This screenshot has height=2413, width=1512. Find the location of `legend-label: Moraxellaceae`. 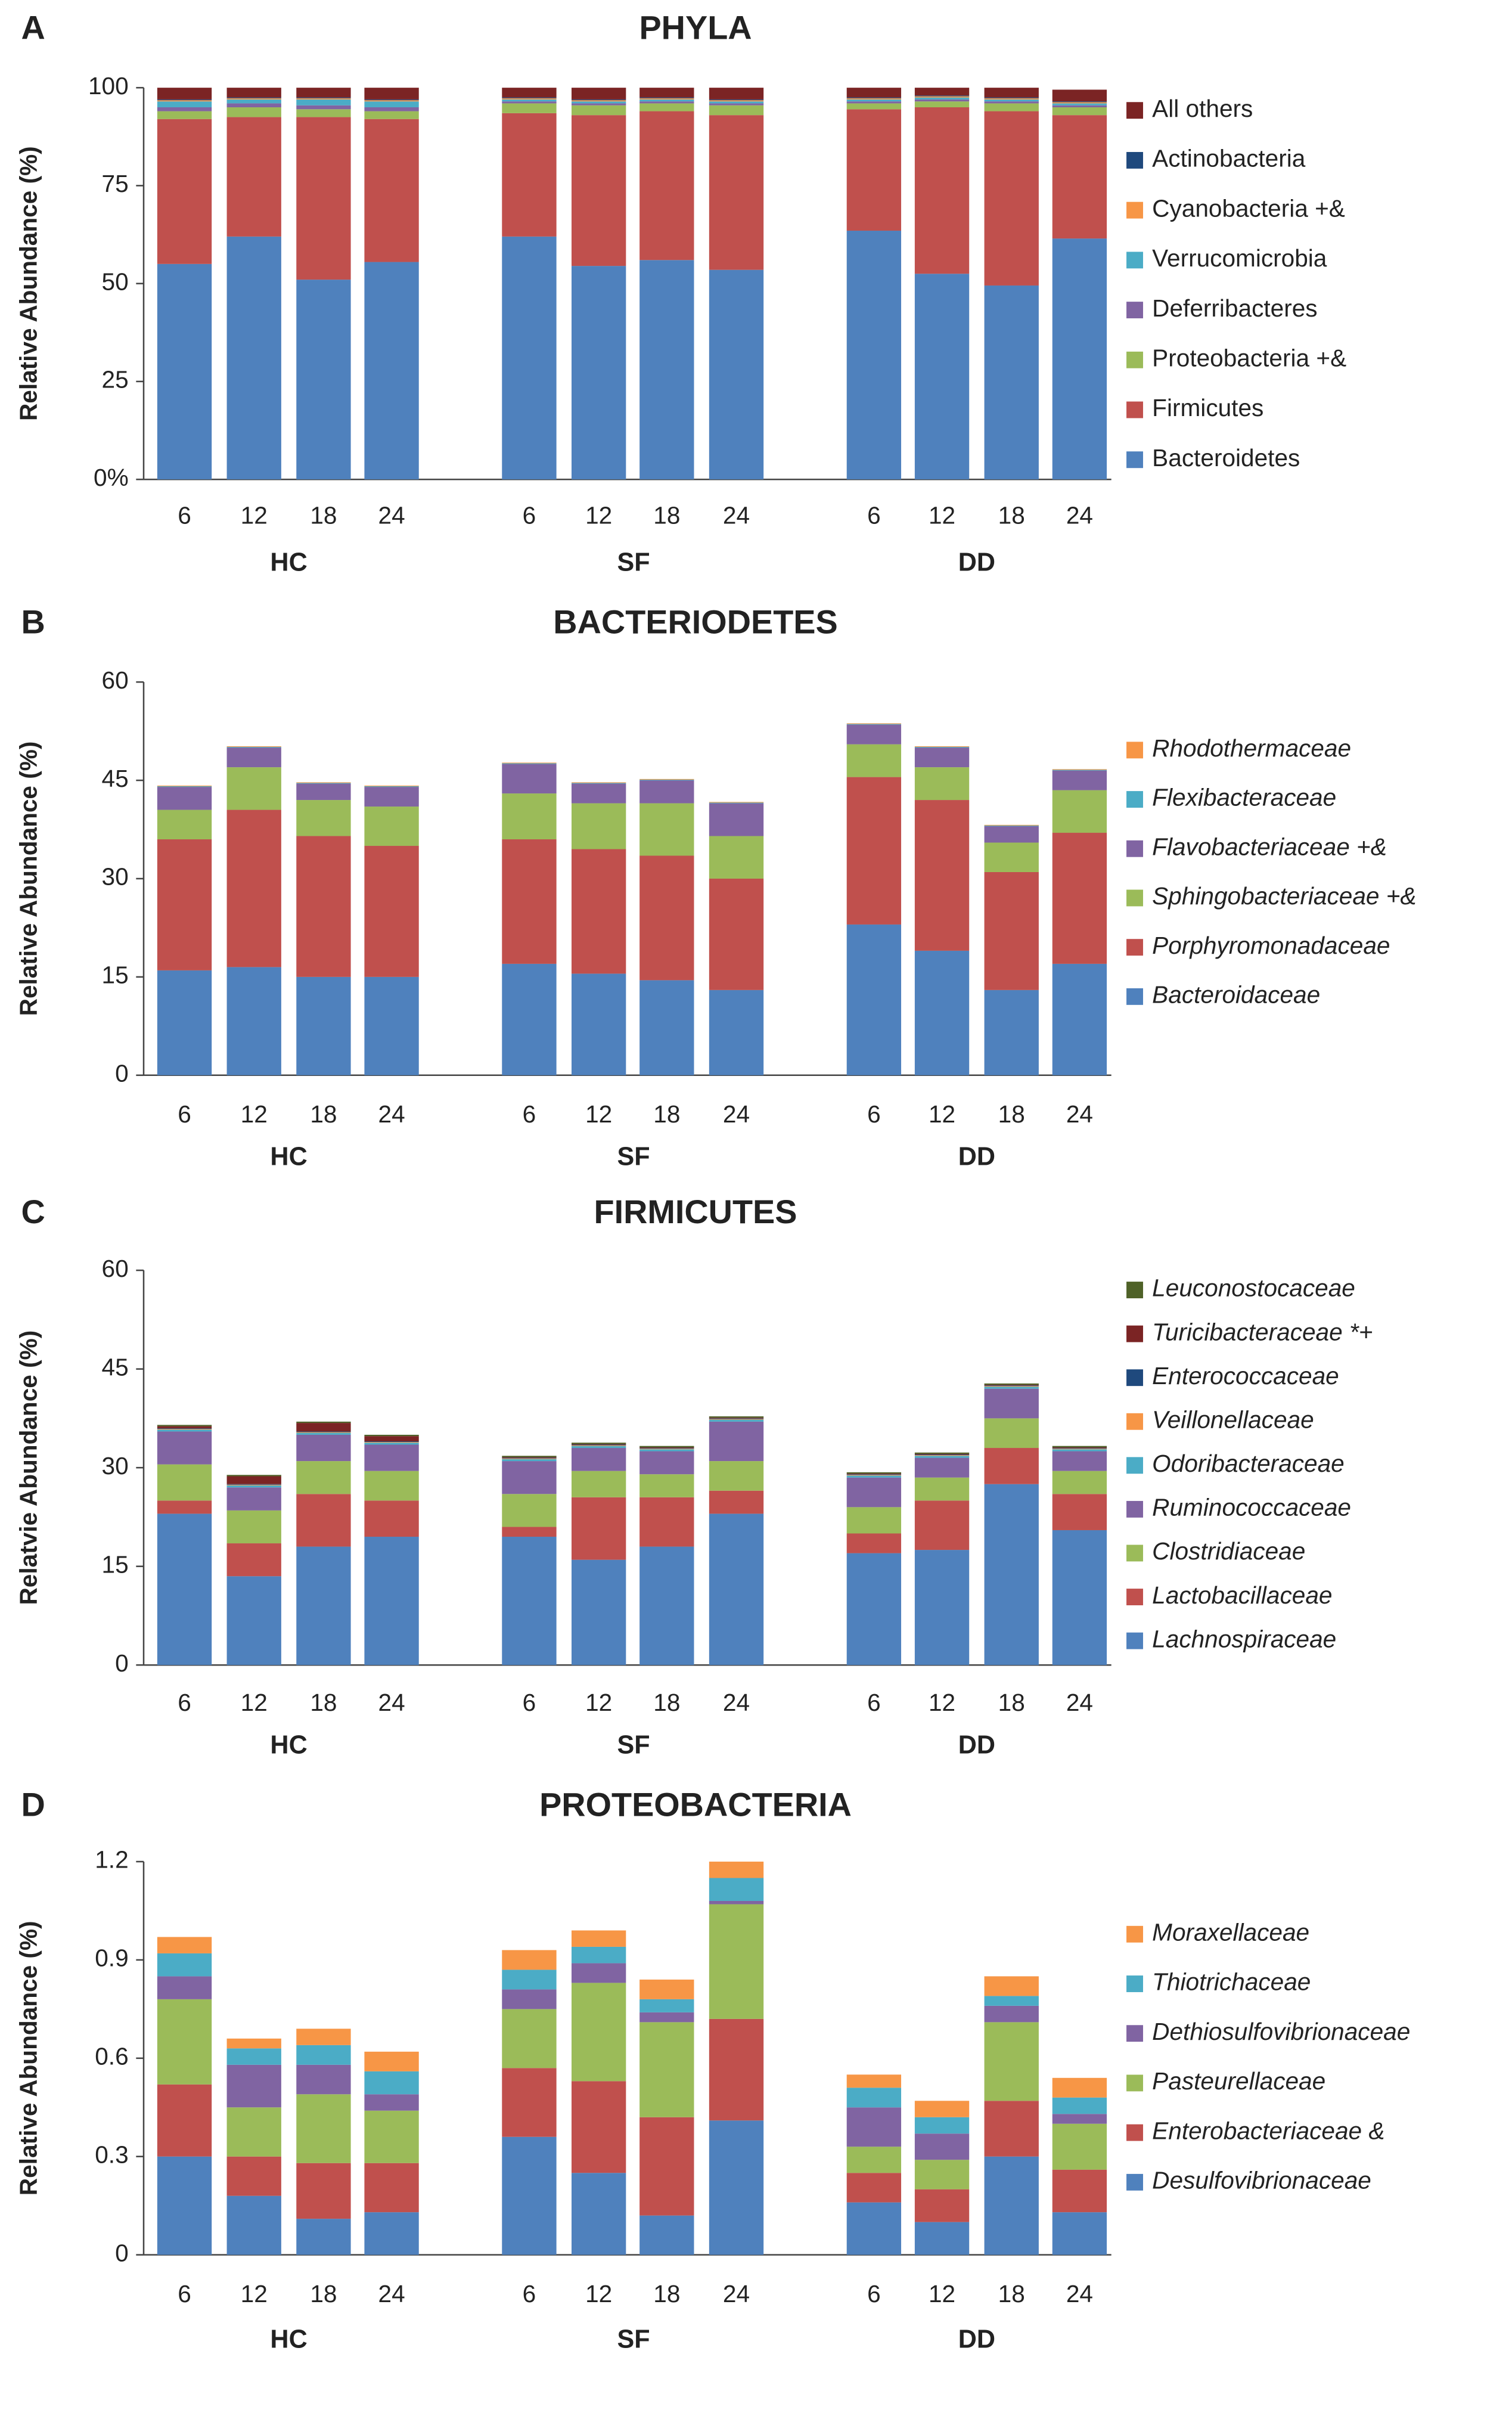

legend-label: Moraxellaceae is located at coordinates (1230, 1933).